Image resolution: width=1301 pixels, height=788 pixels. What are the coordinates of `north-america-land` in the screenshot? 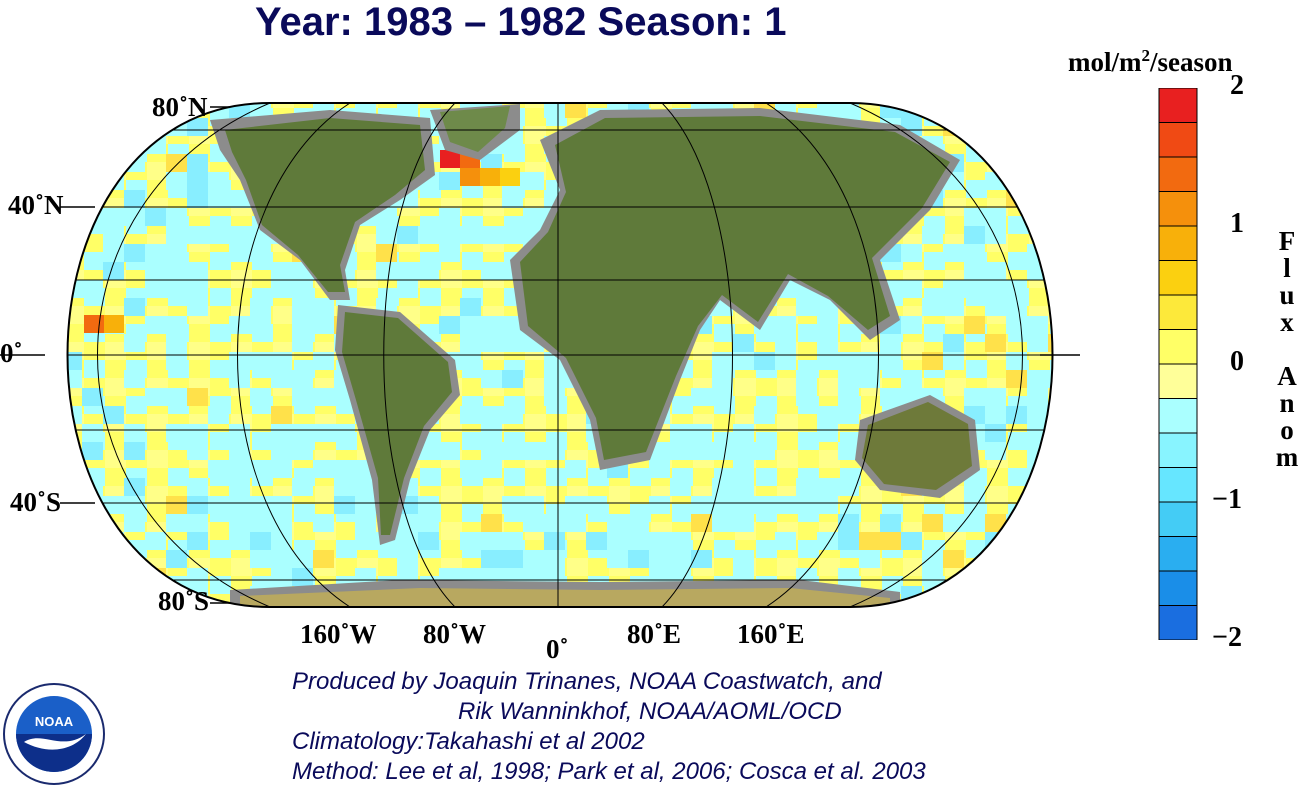 It's located at (325, 205).